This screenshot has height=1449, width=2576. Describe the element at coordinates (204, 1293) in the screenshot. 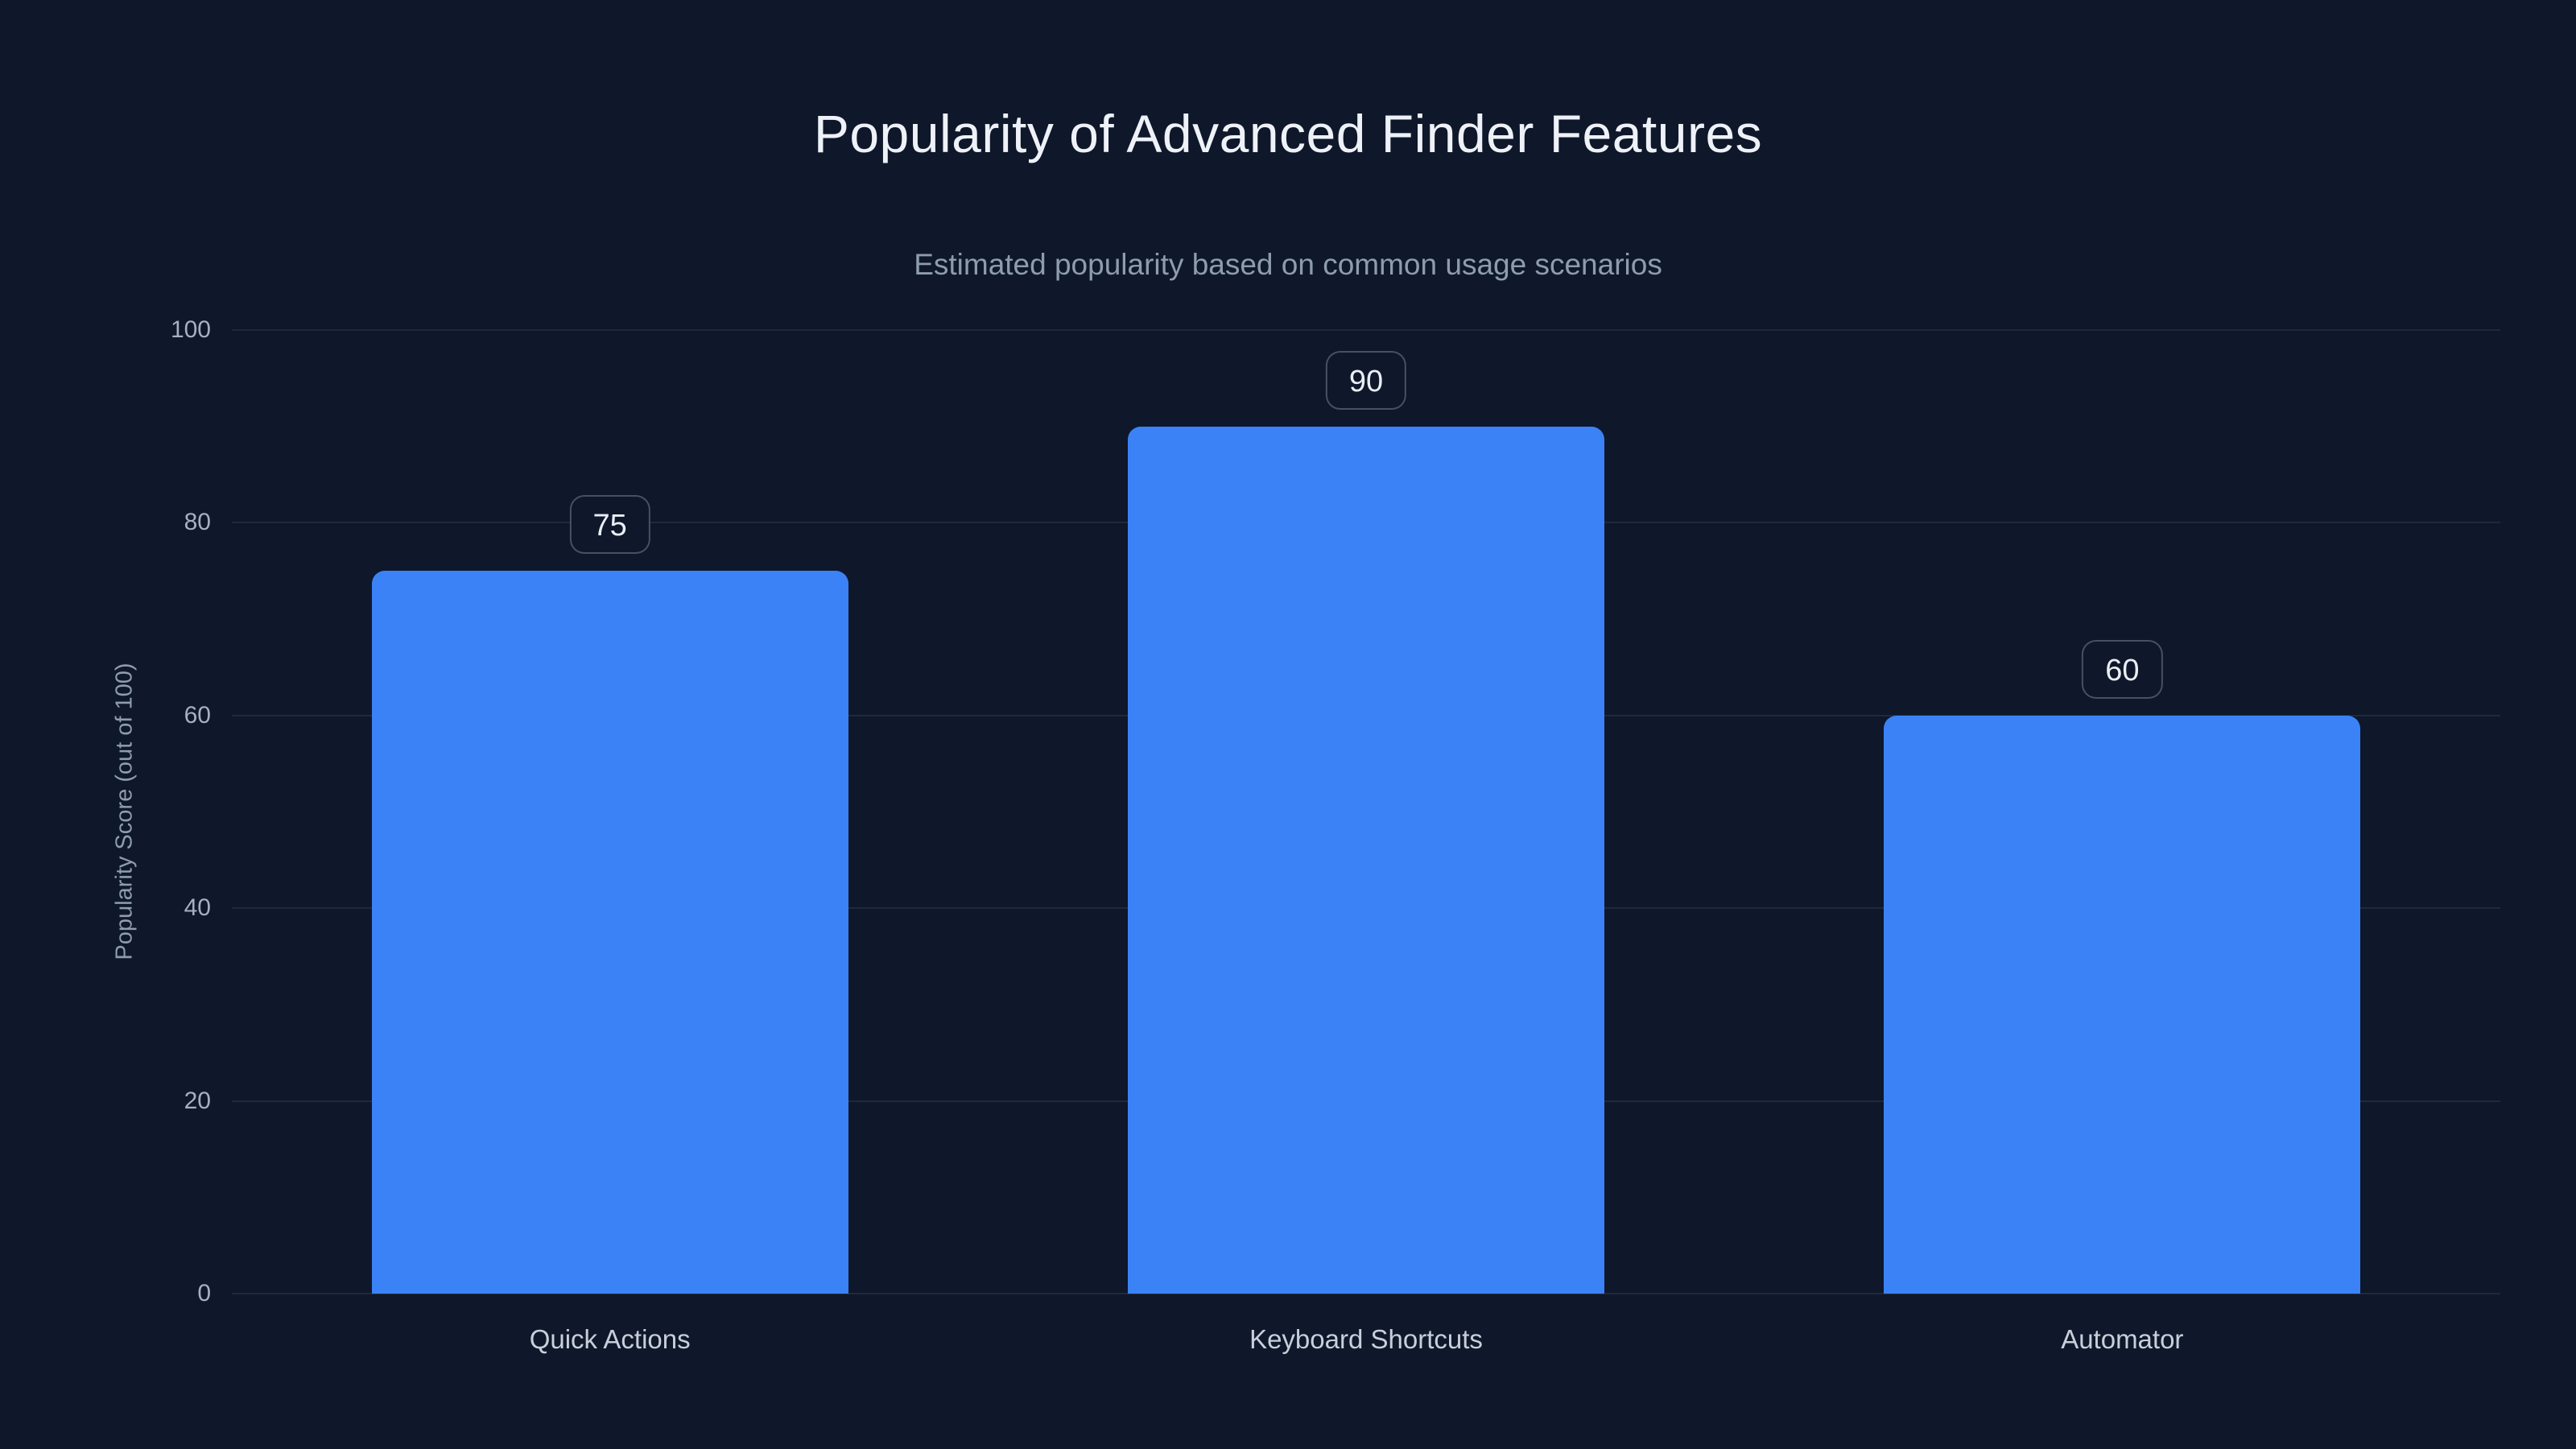

I see `y-tick-label: 0` at that location.